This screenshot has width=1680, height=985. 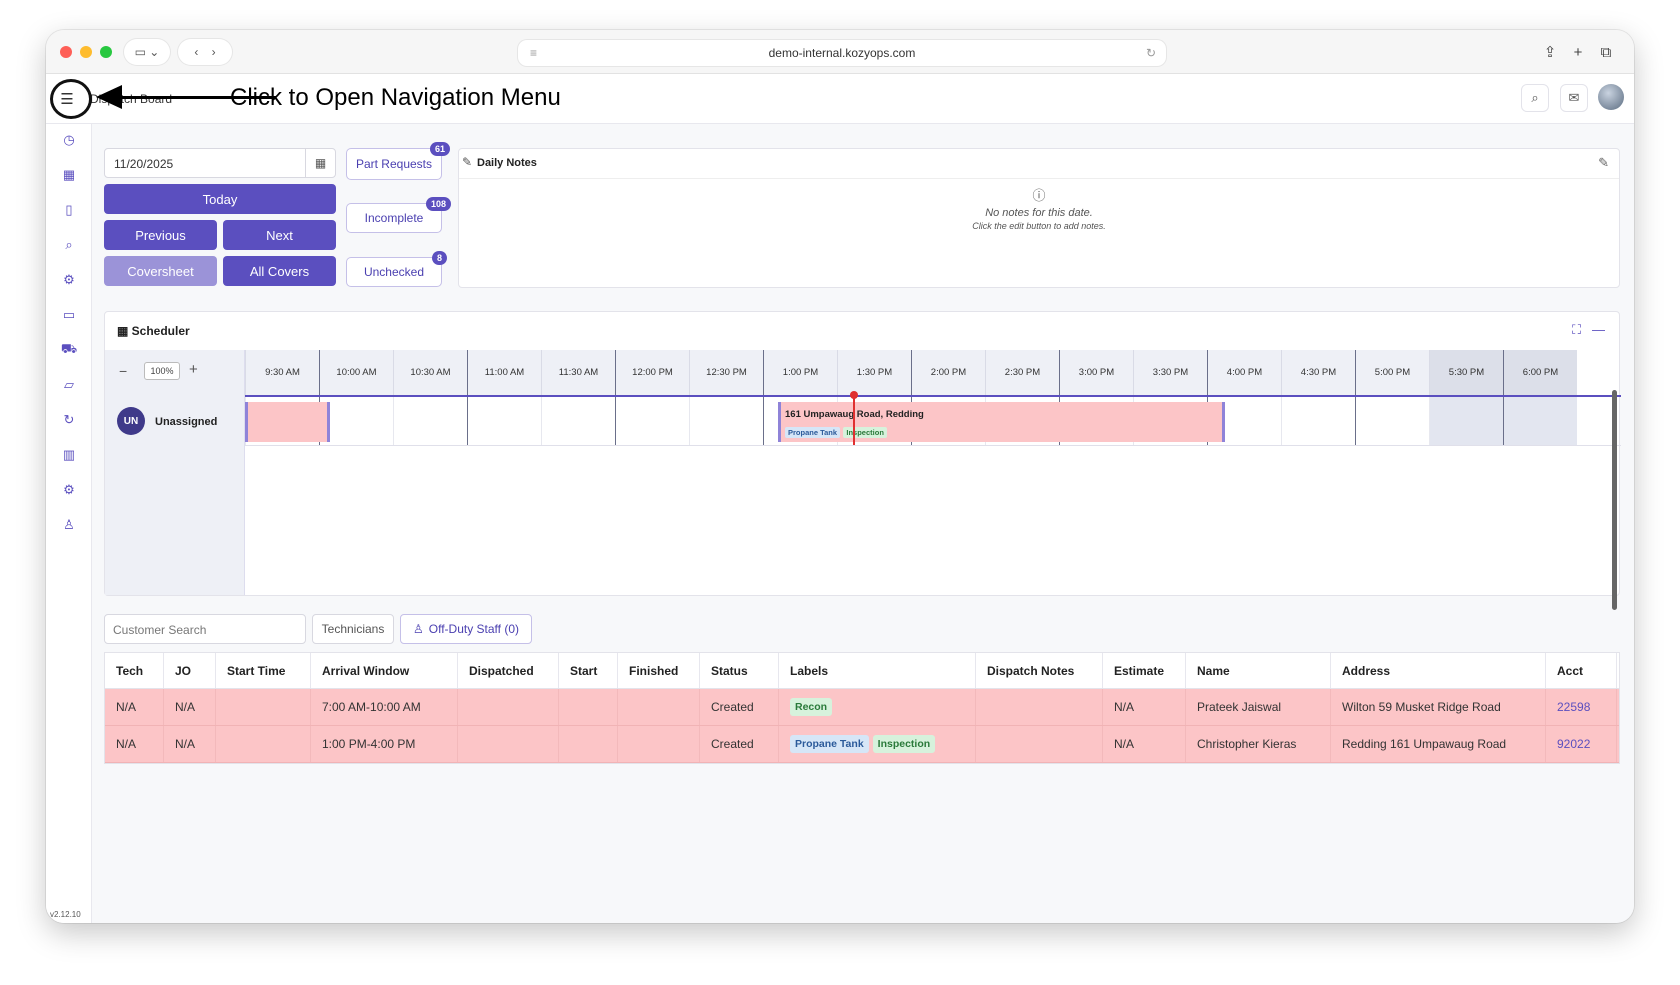 What do you see at coordinates (287, 422) in the screenshot?
I see `event-block-earlier` at bounding box center [287, 422].